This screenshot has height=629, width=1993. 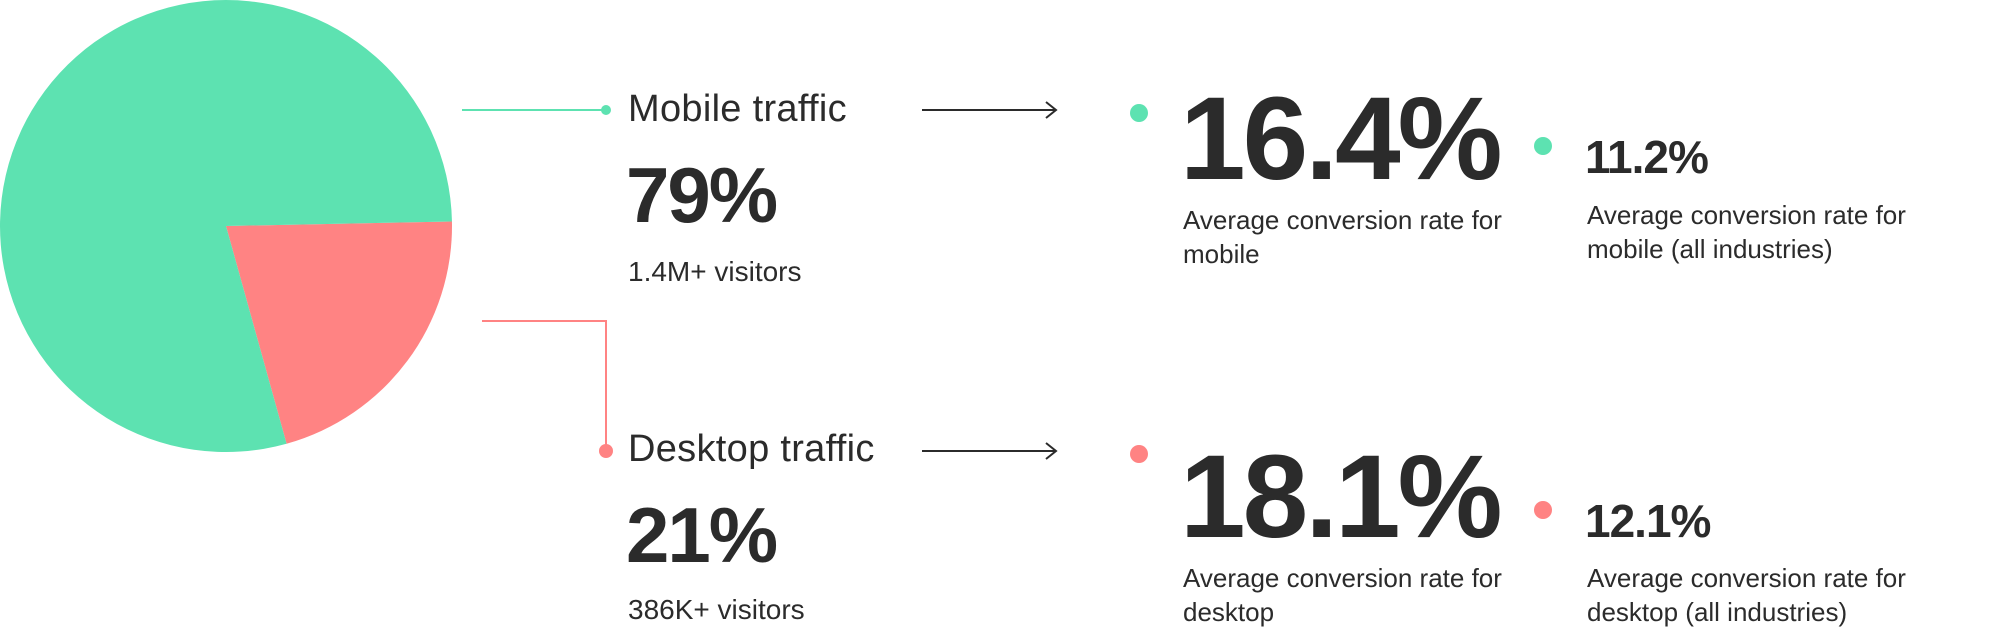 What do you see at coordinates (339, 332) in the screenshot?
I see `pie-slice-desktop-traffic` at bounding box center [339, 332].